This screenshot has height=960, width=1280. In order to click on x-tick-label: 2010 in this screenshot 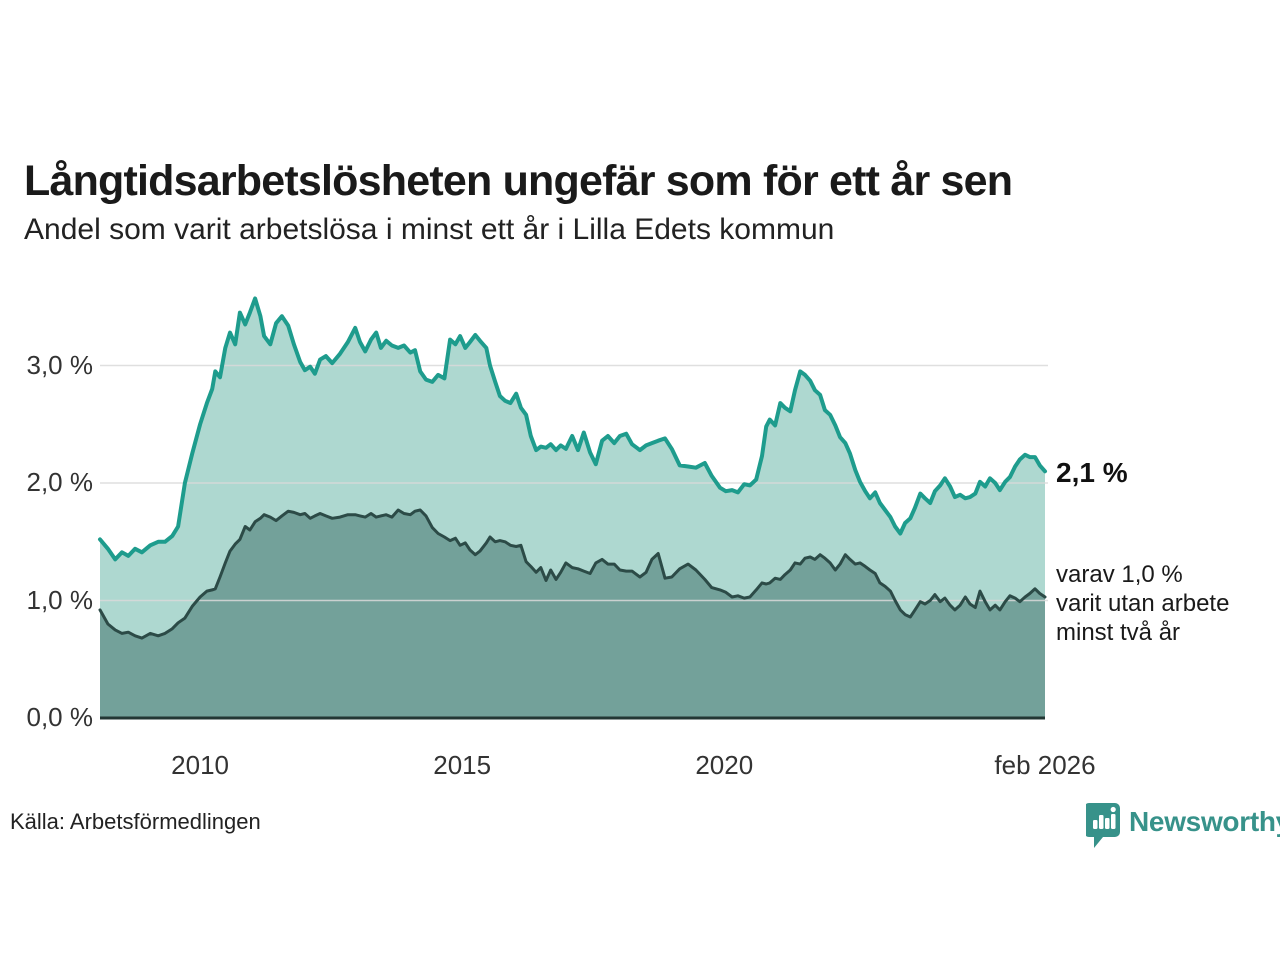, I will do `click(200, 765)`.